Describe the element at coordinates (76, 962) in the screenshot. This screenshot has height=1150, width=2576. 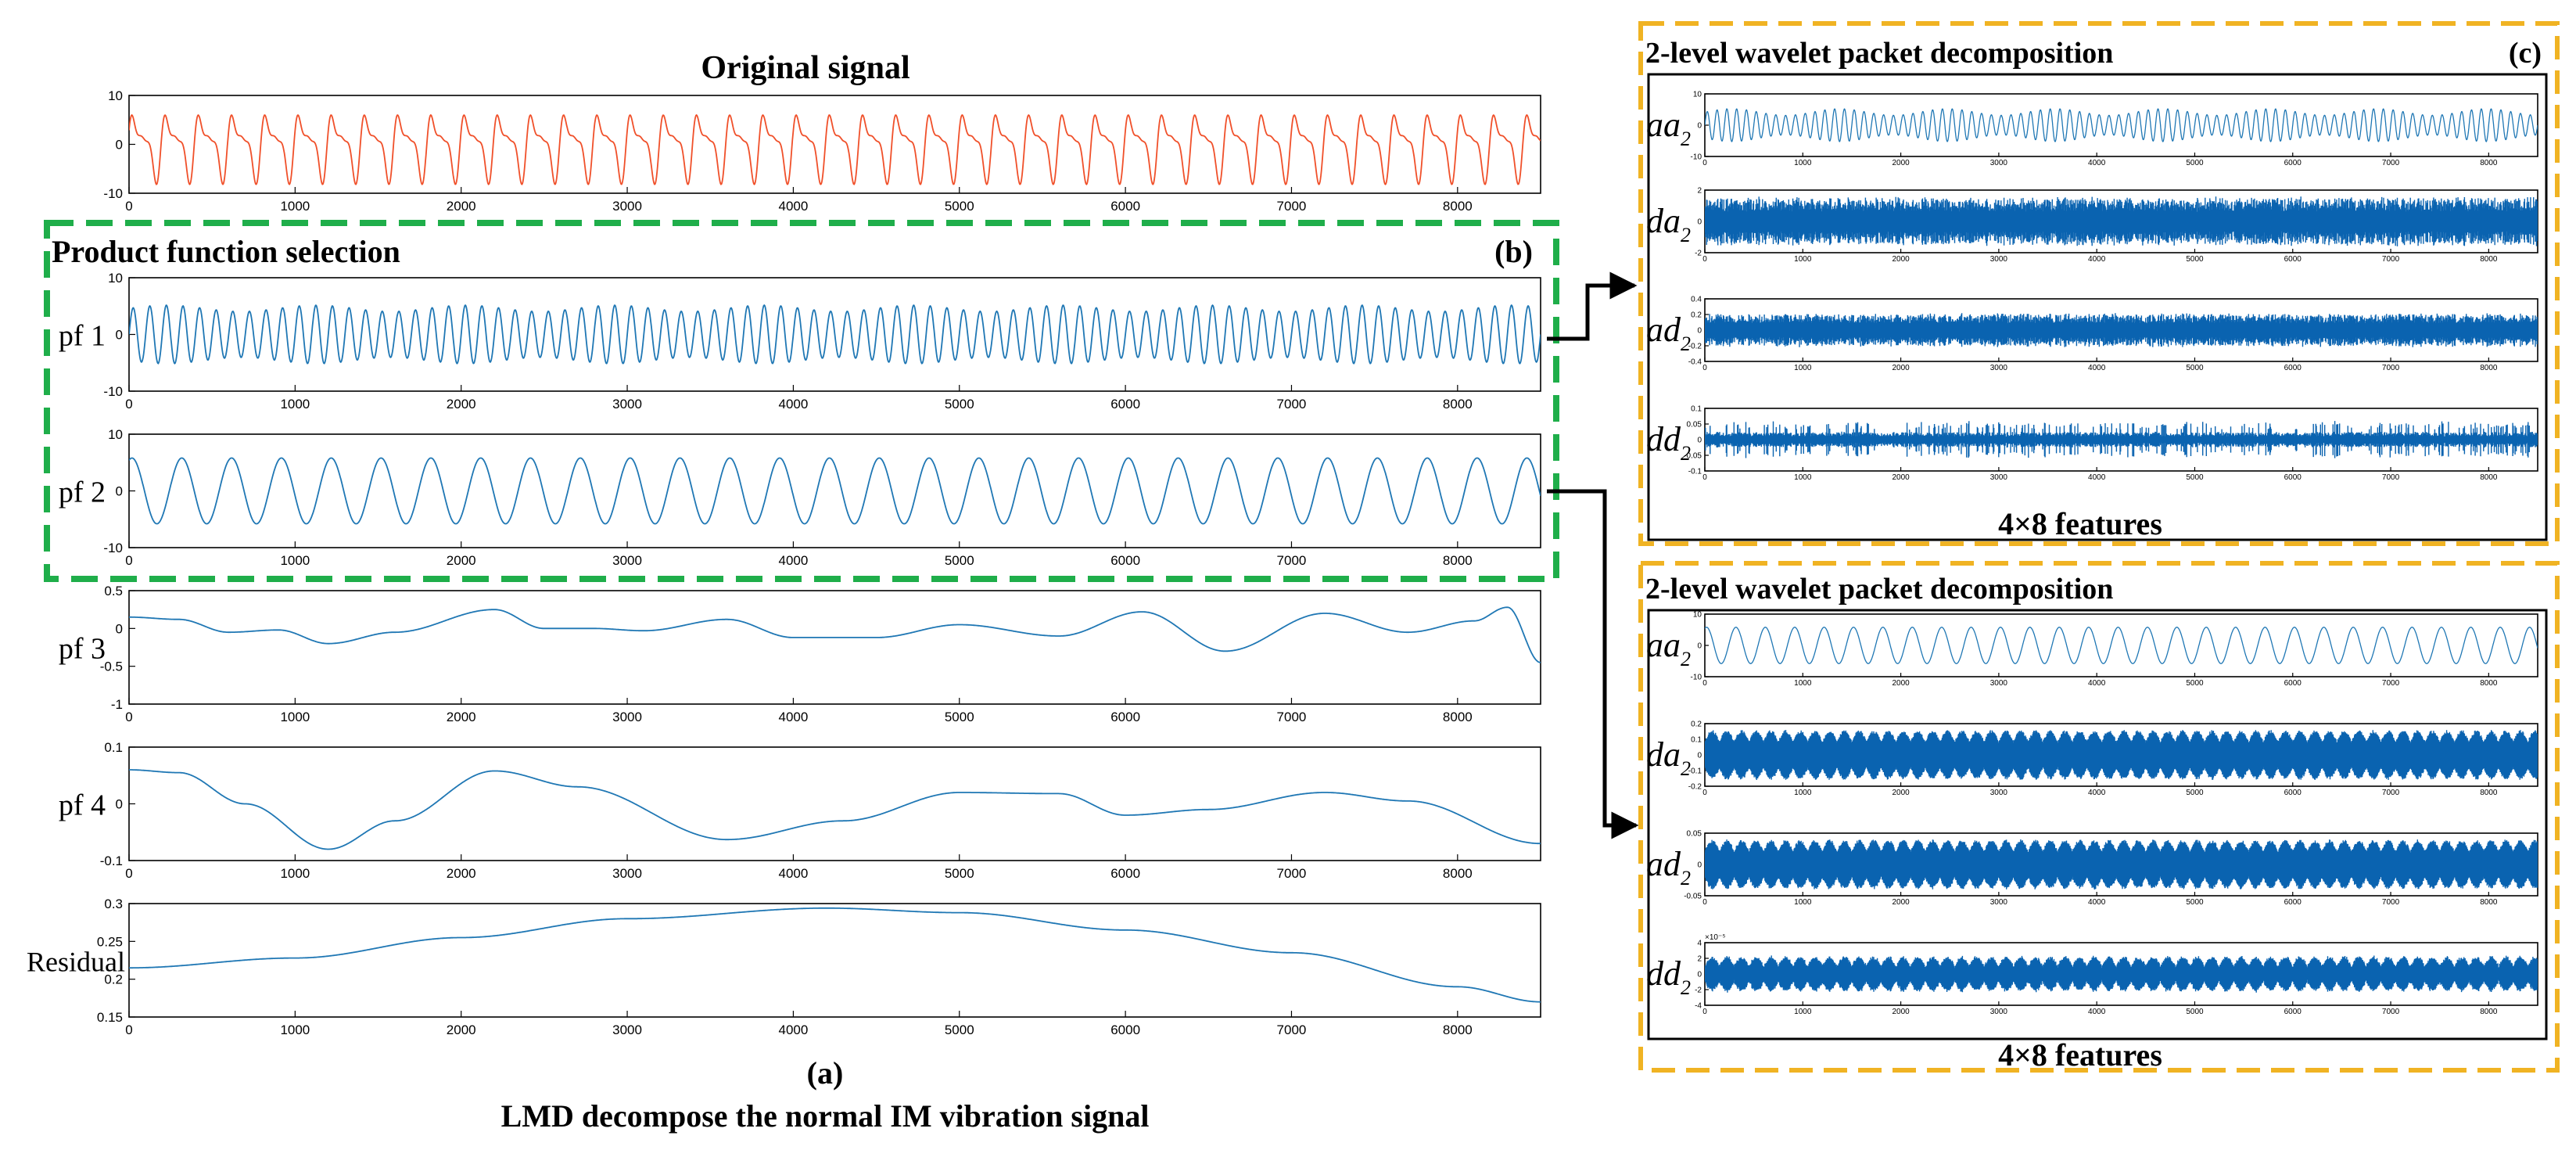
I see `y-label: Residual` at that location.